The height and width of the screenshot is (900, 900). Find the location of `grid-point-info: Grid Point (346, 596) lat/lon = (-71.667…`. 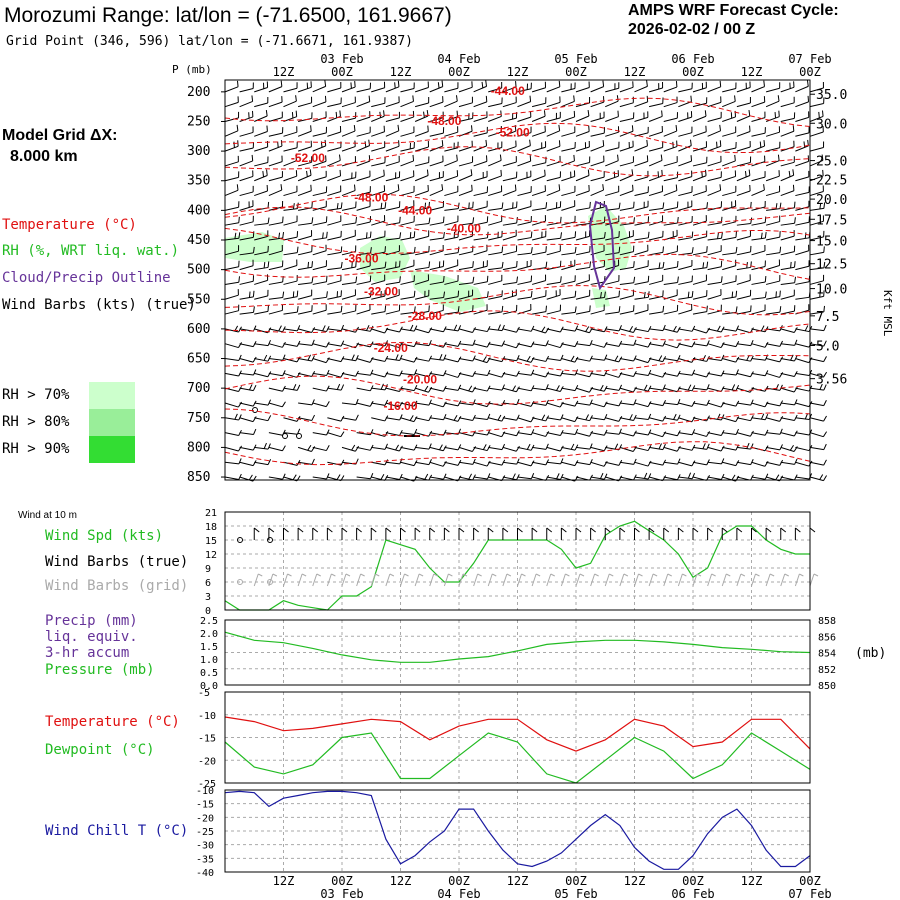

grid-point-info: Grid Point (346, 596) lat/lon = (-71.667… is located at coordinates (209, 41).